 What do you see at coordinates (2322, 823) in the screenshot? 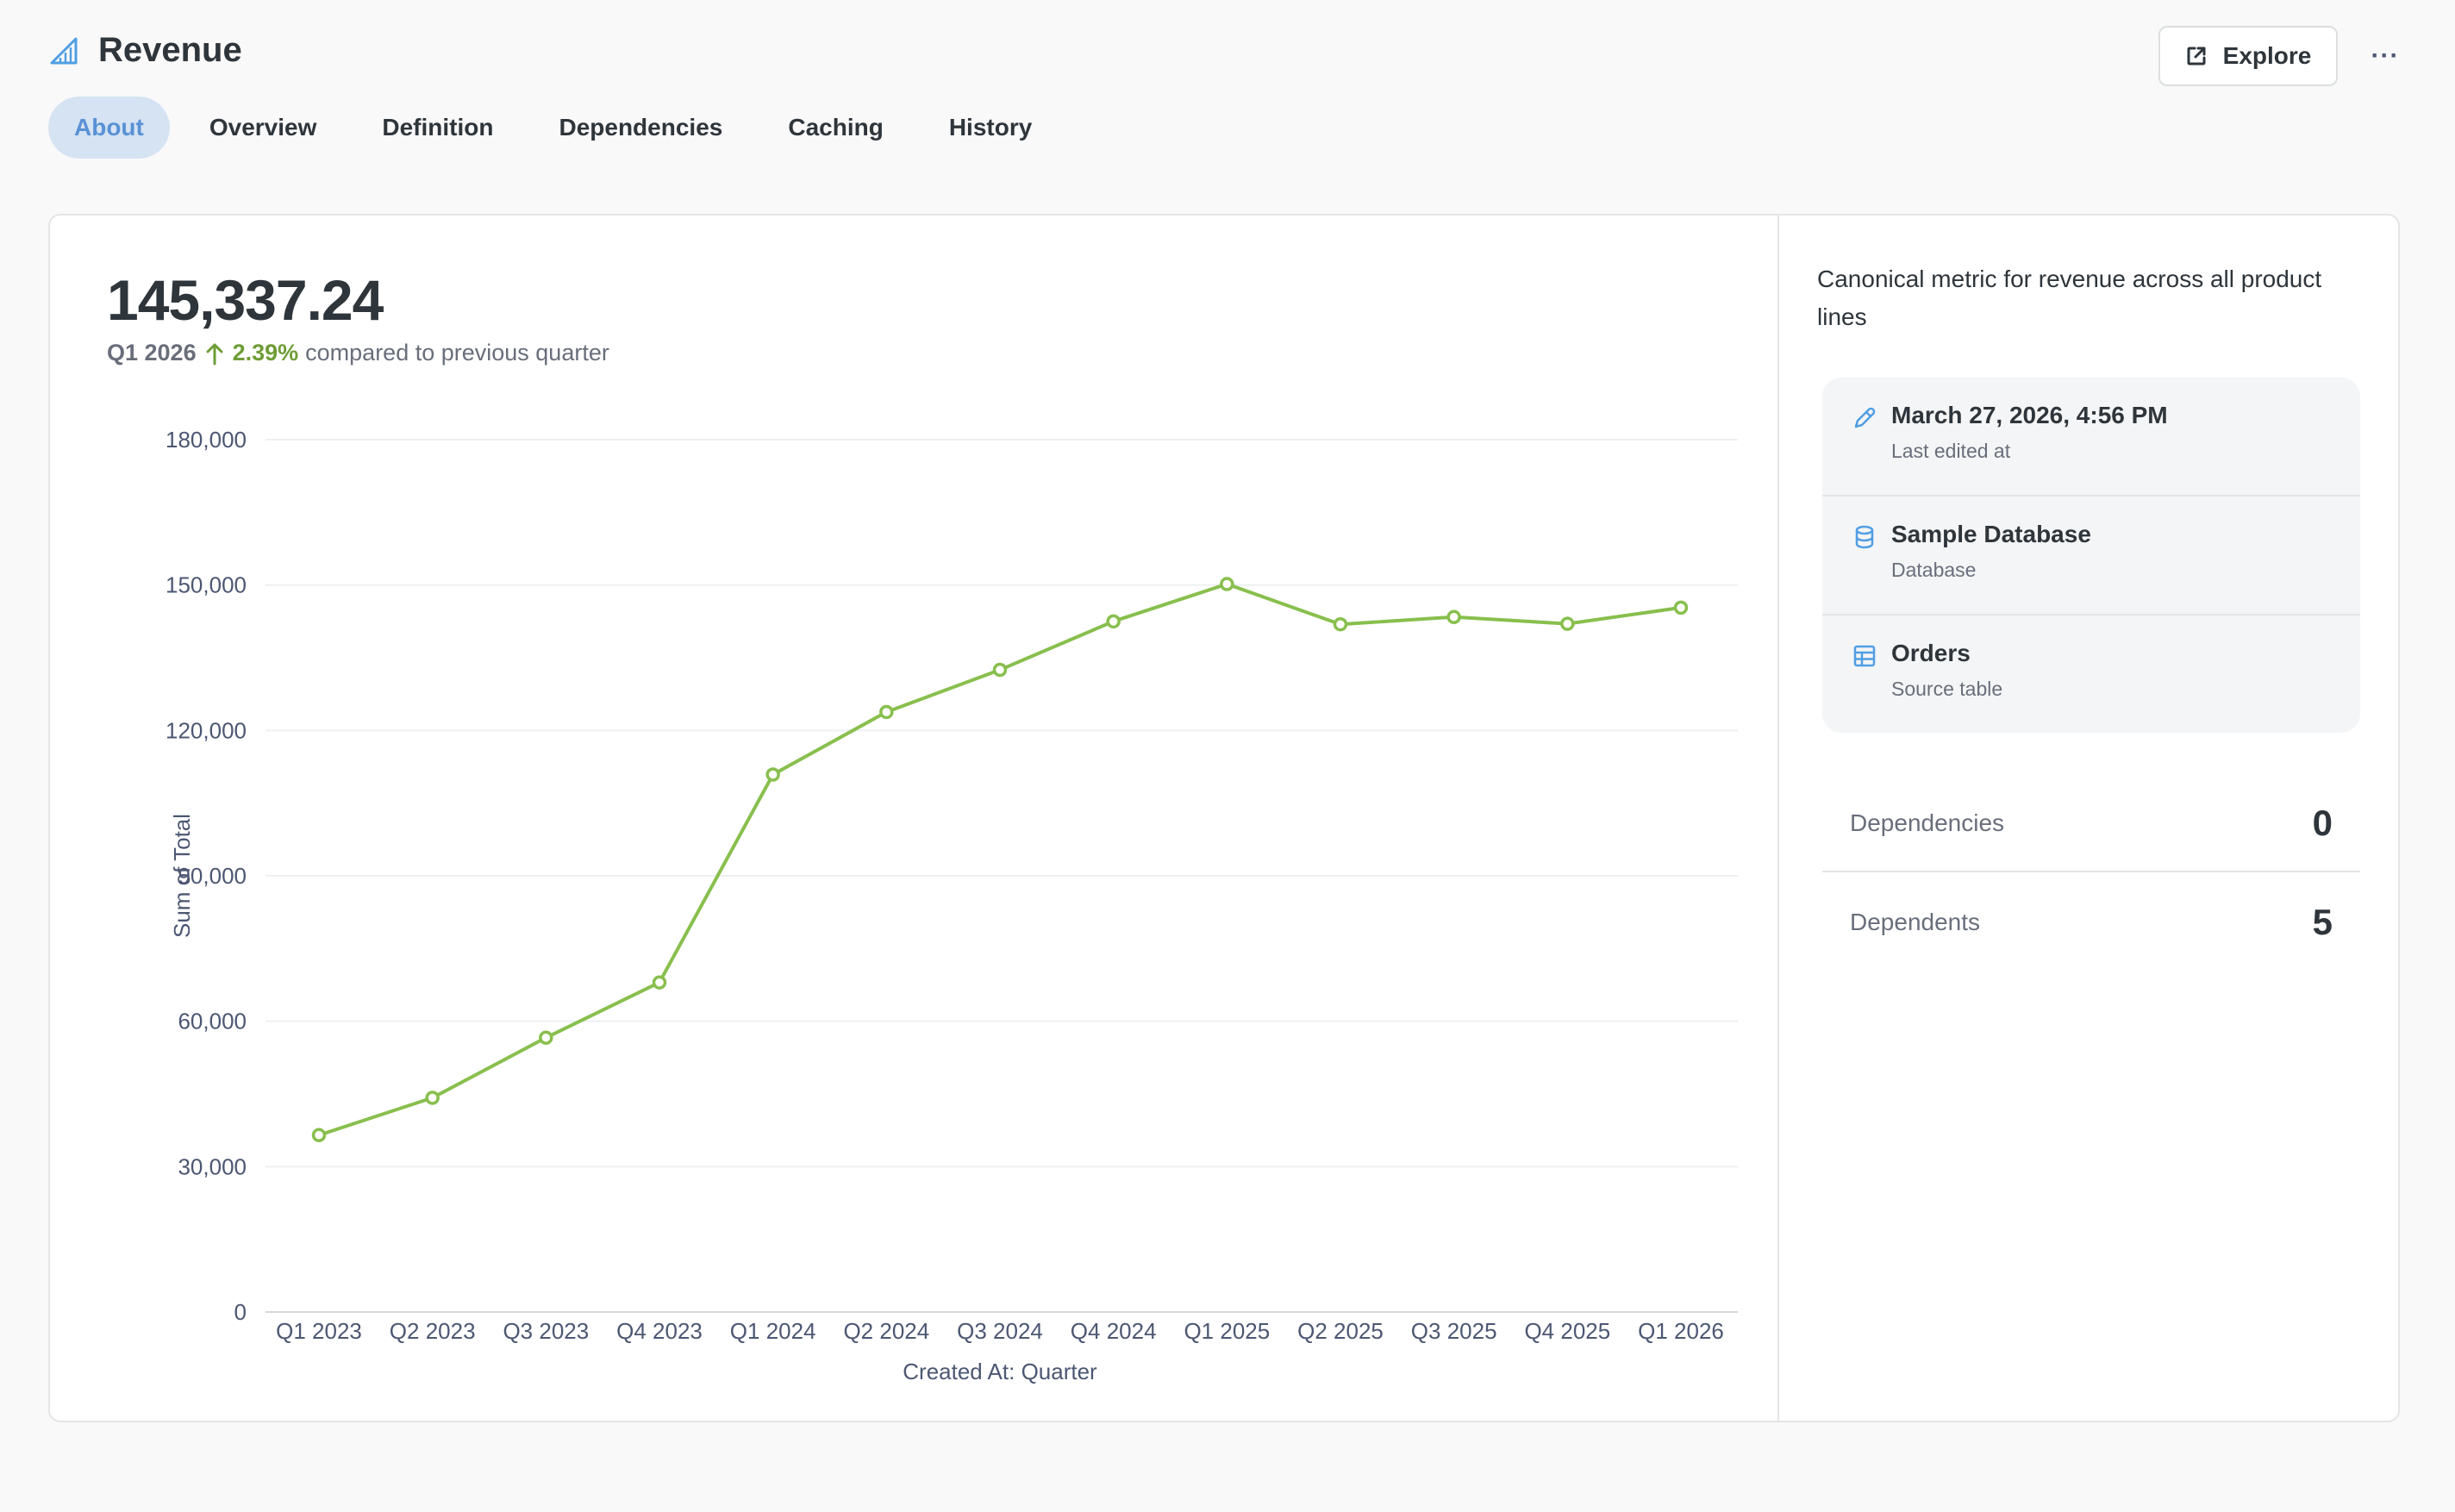
I see `dependencies-count: 0` at bounding box center [2322, 823].